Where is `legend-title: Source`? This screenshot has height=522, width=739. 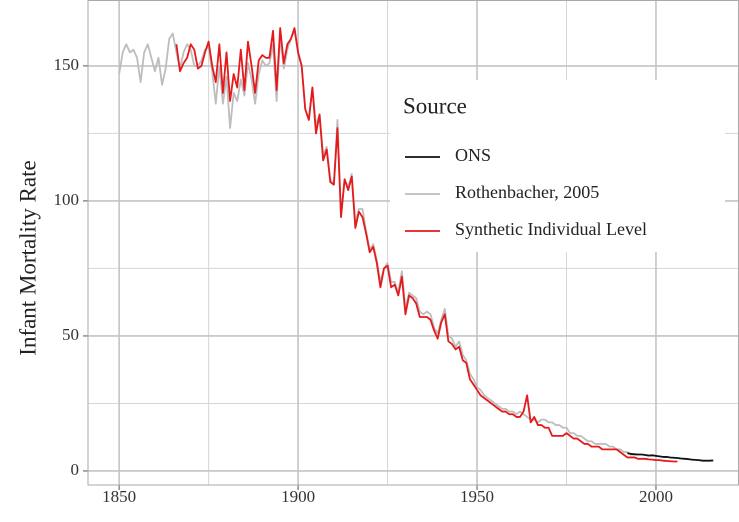
legend-title: Source is located at coordinates (435, 105).